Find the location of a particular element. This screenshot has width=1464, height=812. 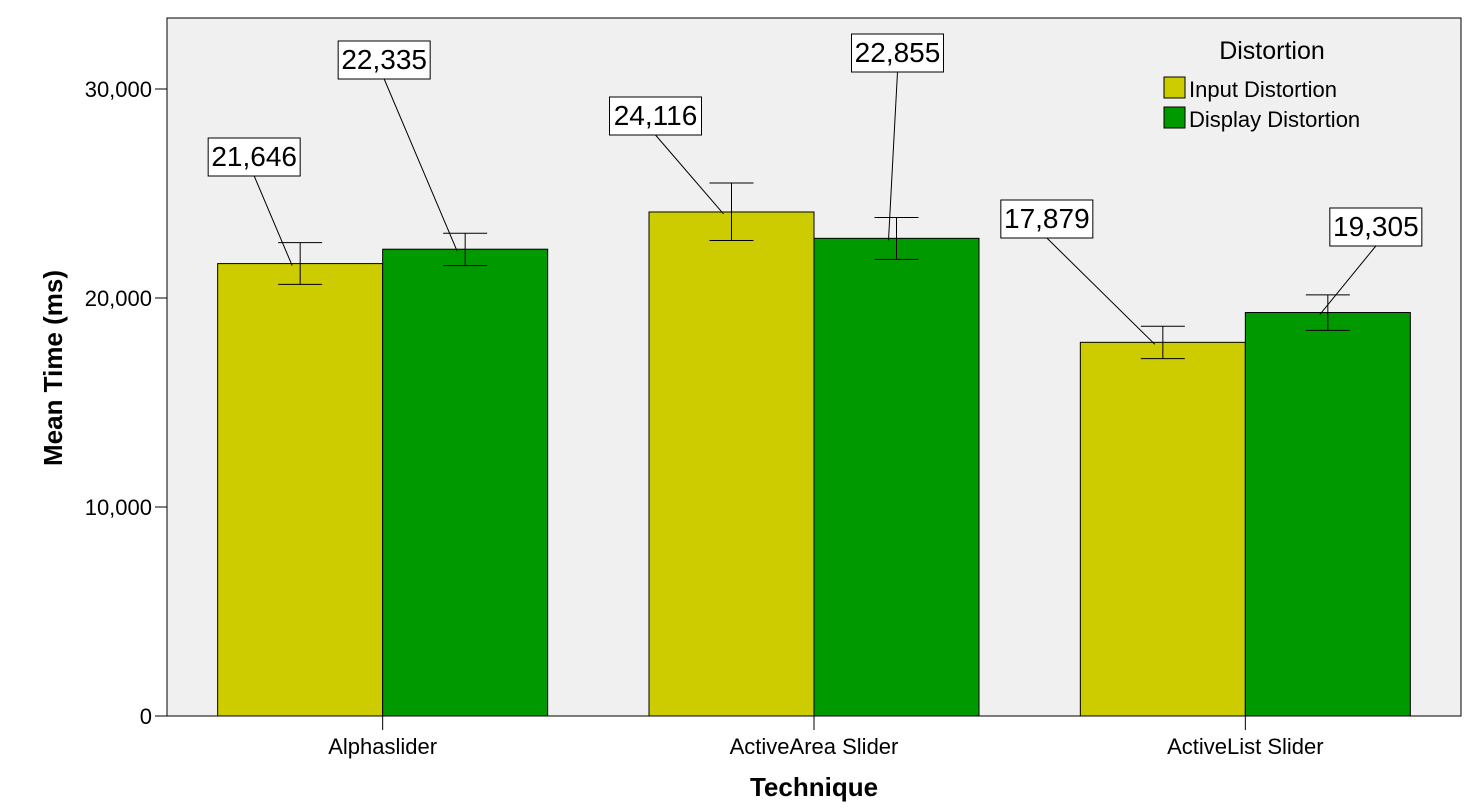

data-label: 21,646 is located at coordinates (254, 156).